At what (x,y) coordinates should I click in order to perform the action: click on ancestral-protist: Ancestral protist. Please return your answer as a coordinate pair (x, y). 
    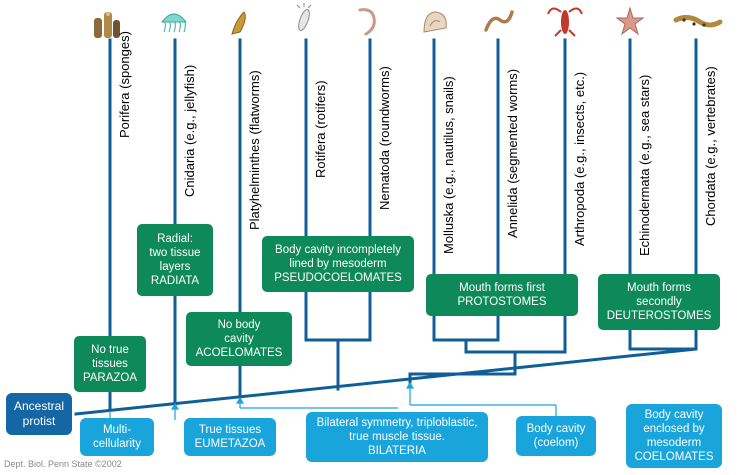
    Looking at the image, I should click on (39, 414).